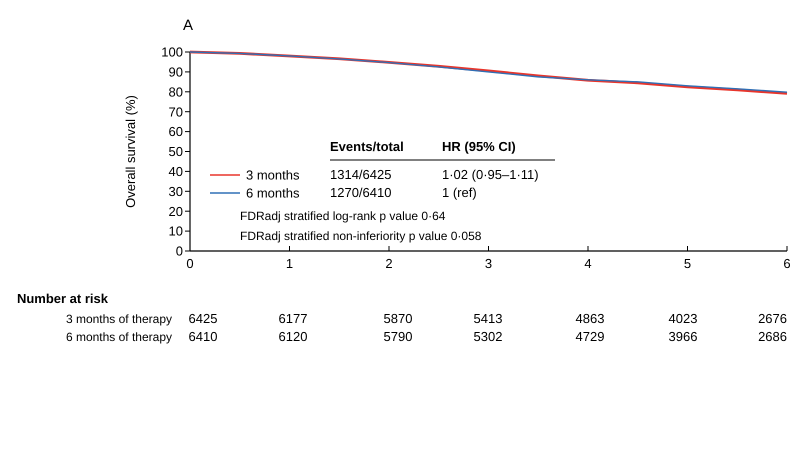  I want to click on y-tick-label: 50, so click(175, 152).